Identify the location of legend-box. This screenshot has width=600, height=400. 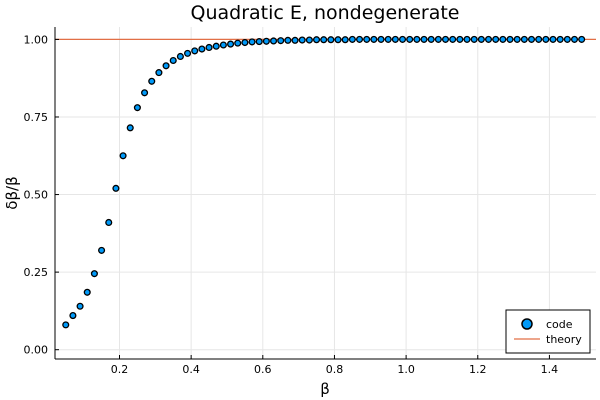
(548, 331).